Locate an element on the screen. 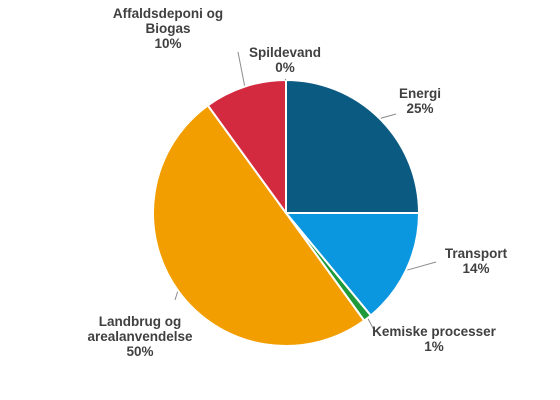 This screenshot has height=400, width=560. slice-category-label: Affaldsdeponi og is located at coordinates (168, 13).